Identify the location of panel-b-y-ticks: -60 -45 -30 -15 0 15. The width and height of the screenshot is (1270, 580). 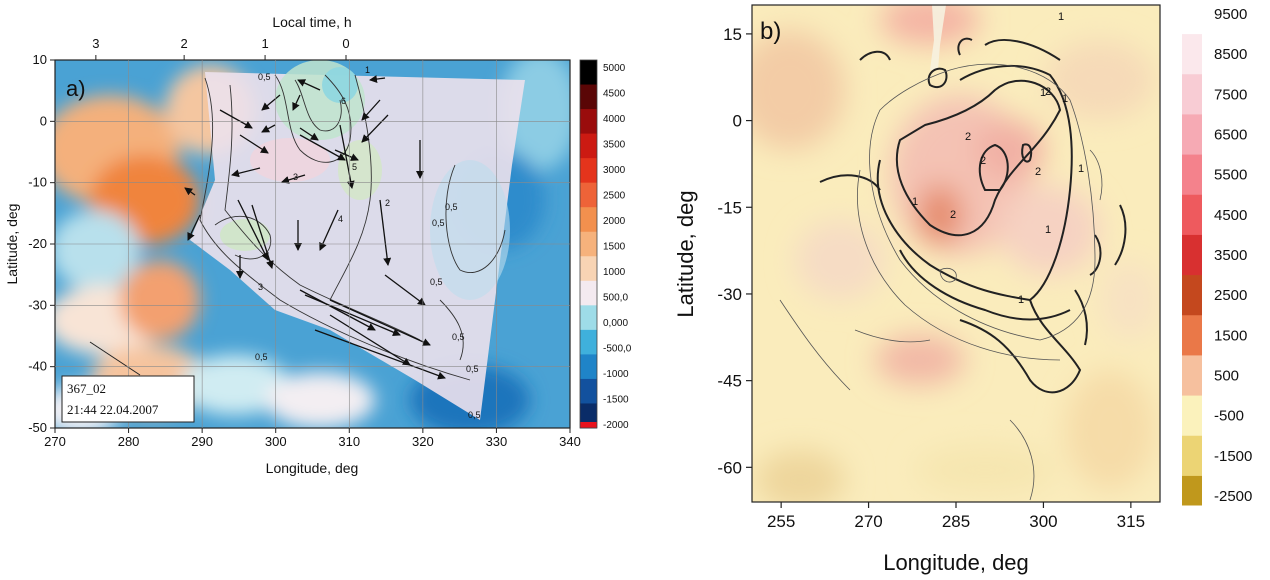
(734, 251).